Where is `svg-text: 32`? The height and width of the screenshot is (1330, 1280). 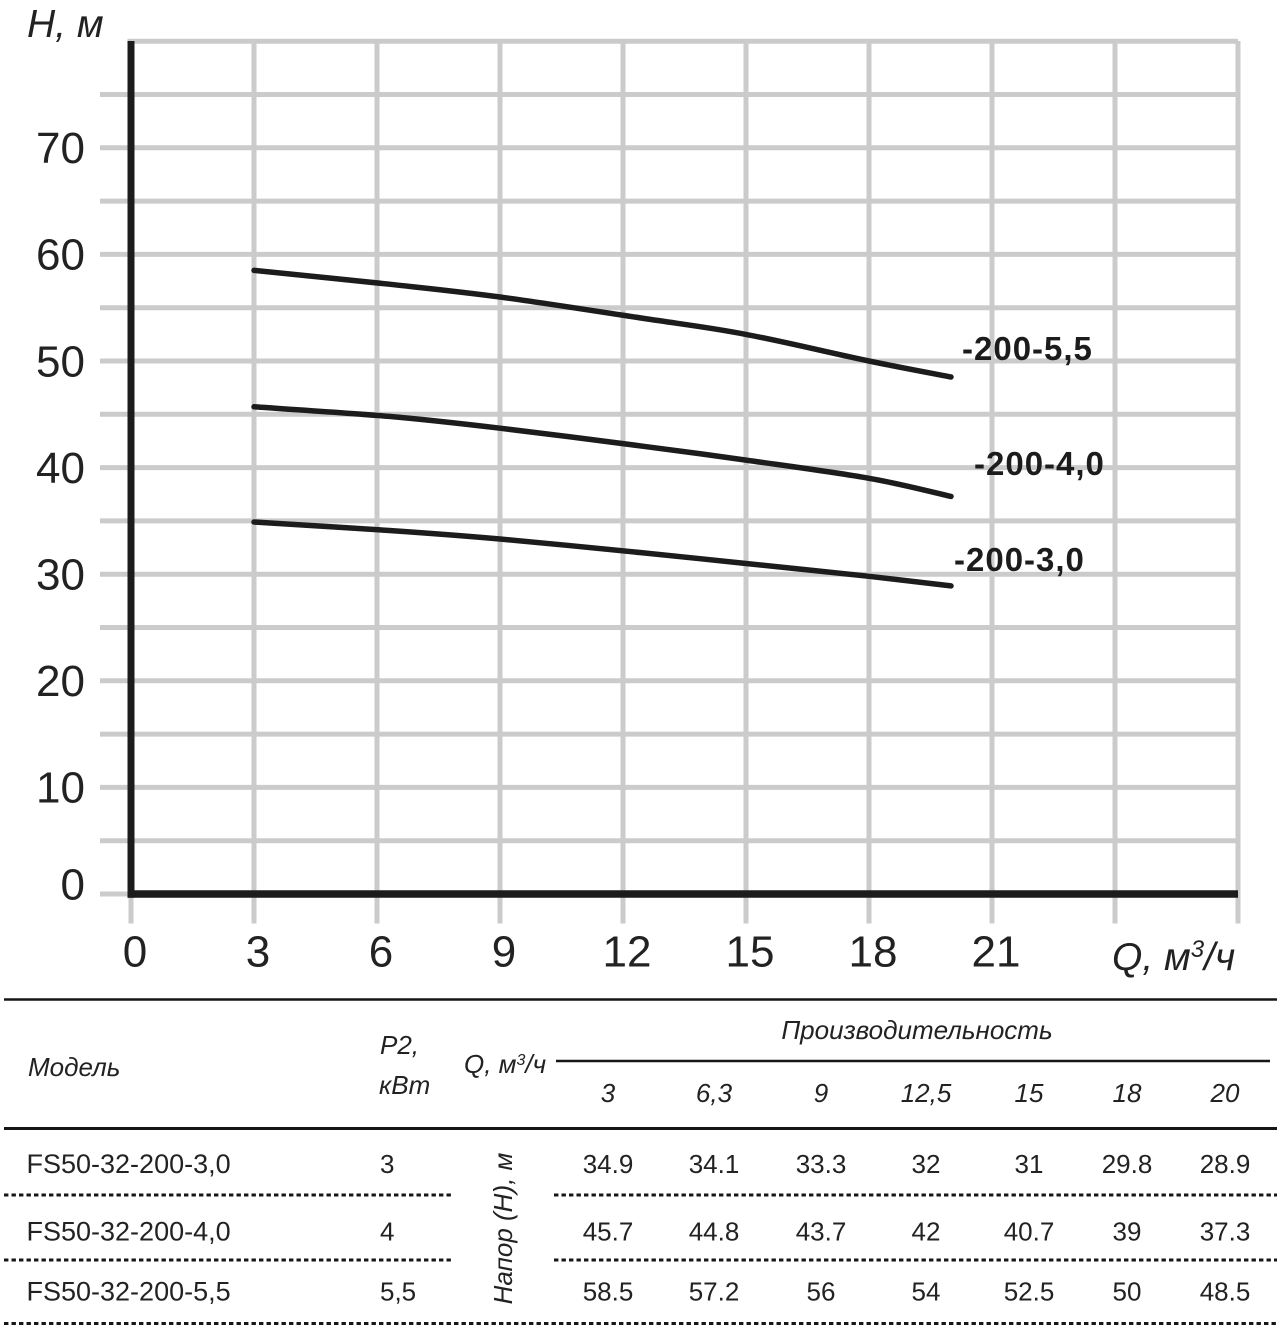
svg-text: 32 is located at coordinates (926, 1164).